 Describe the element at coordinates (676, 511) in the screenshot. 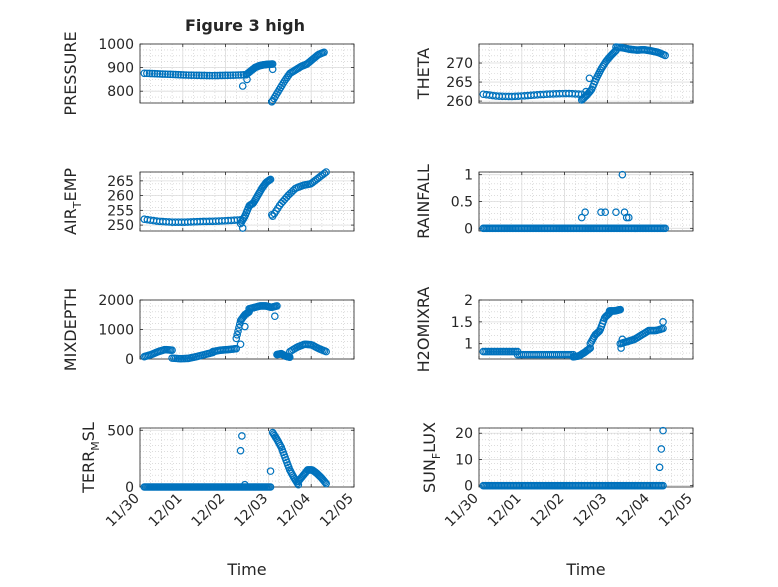

I see `x-tick-label: 12/05` at that location.